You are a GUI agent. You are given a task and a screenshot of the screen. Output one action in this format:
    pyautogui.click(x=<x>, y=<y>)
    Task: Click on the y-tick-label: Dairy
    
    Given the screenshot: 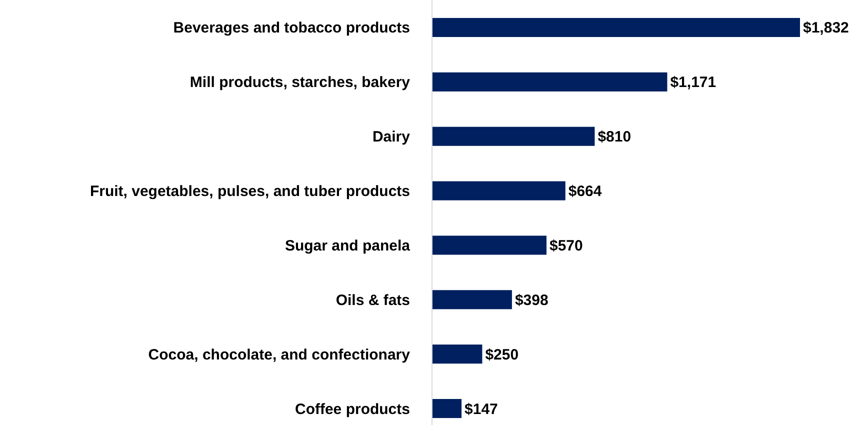 What is the action you would take?
    pyautogui.click(x=391, y=137)
    